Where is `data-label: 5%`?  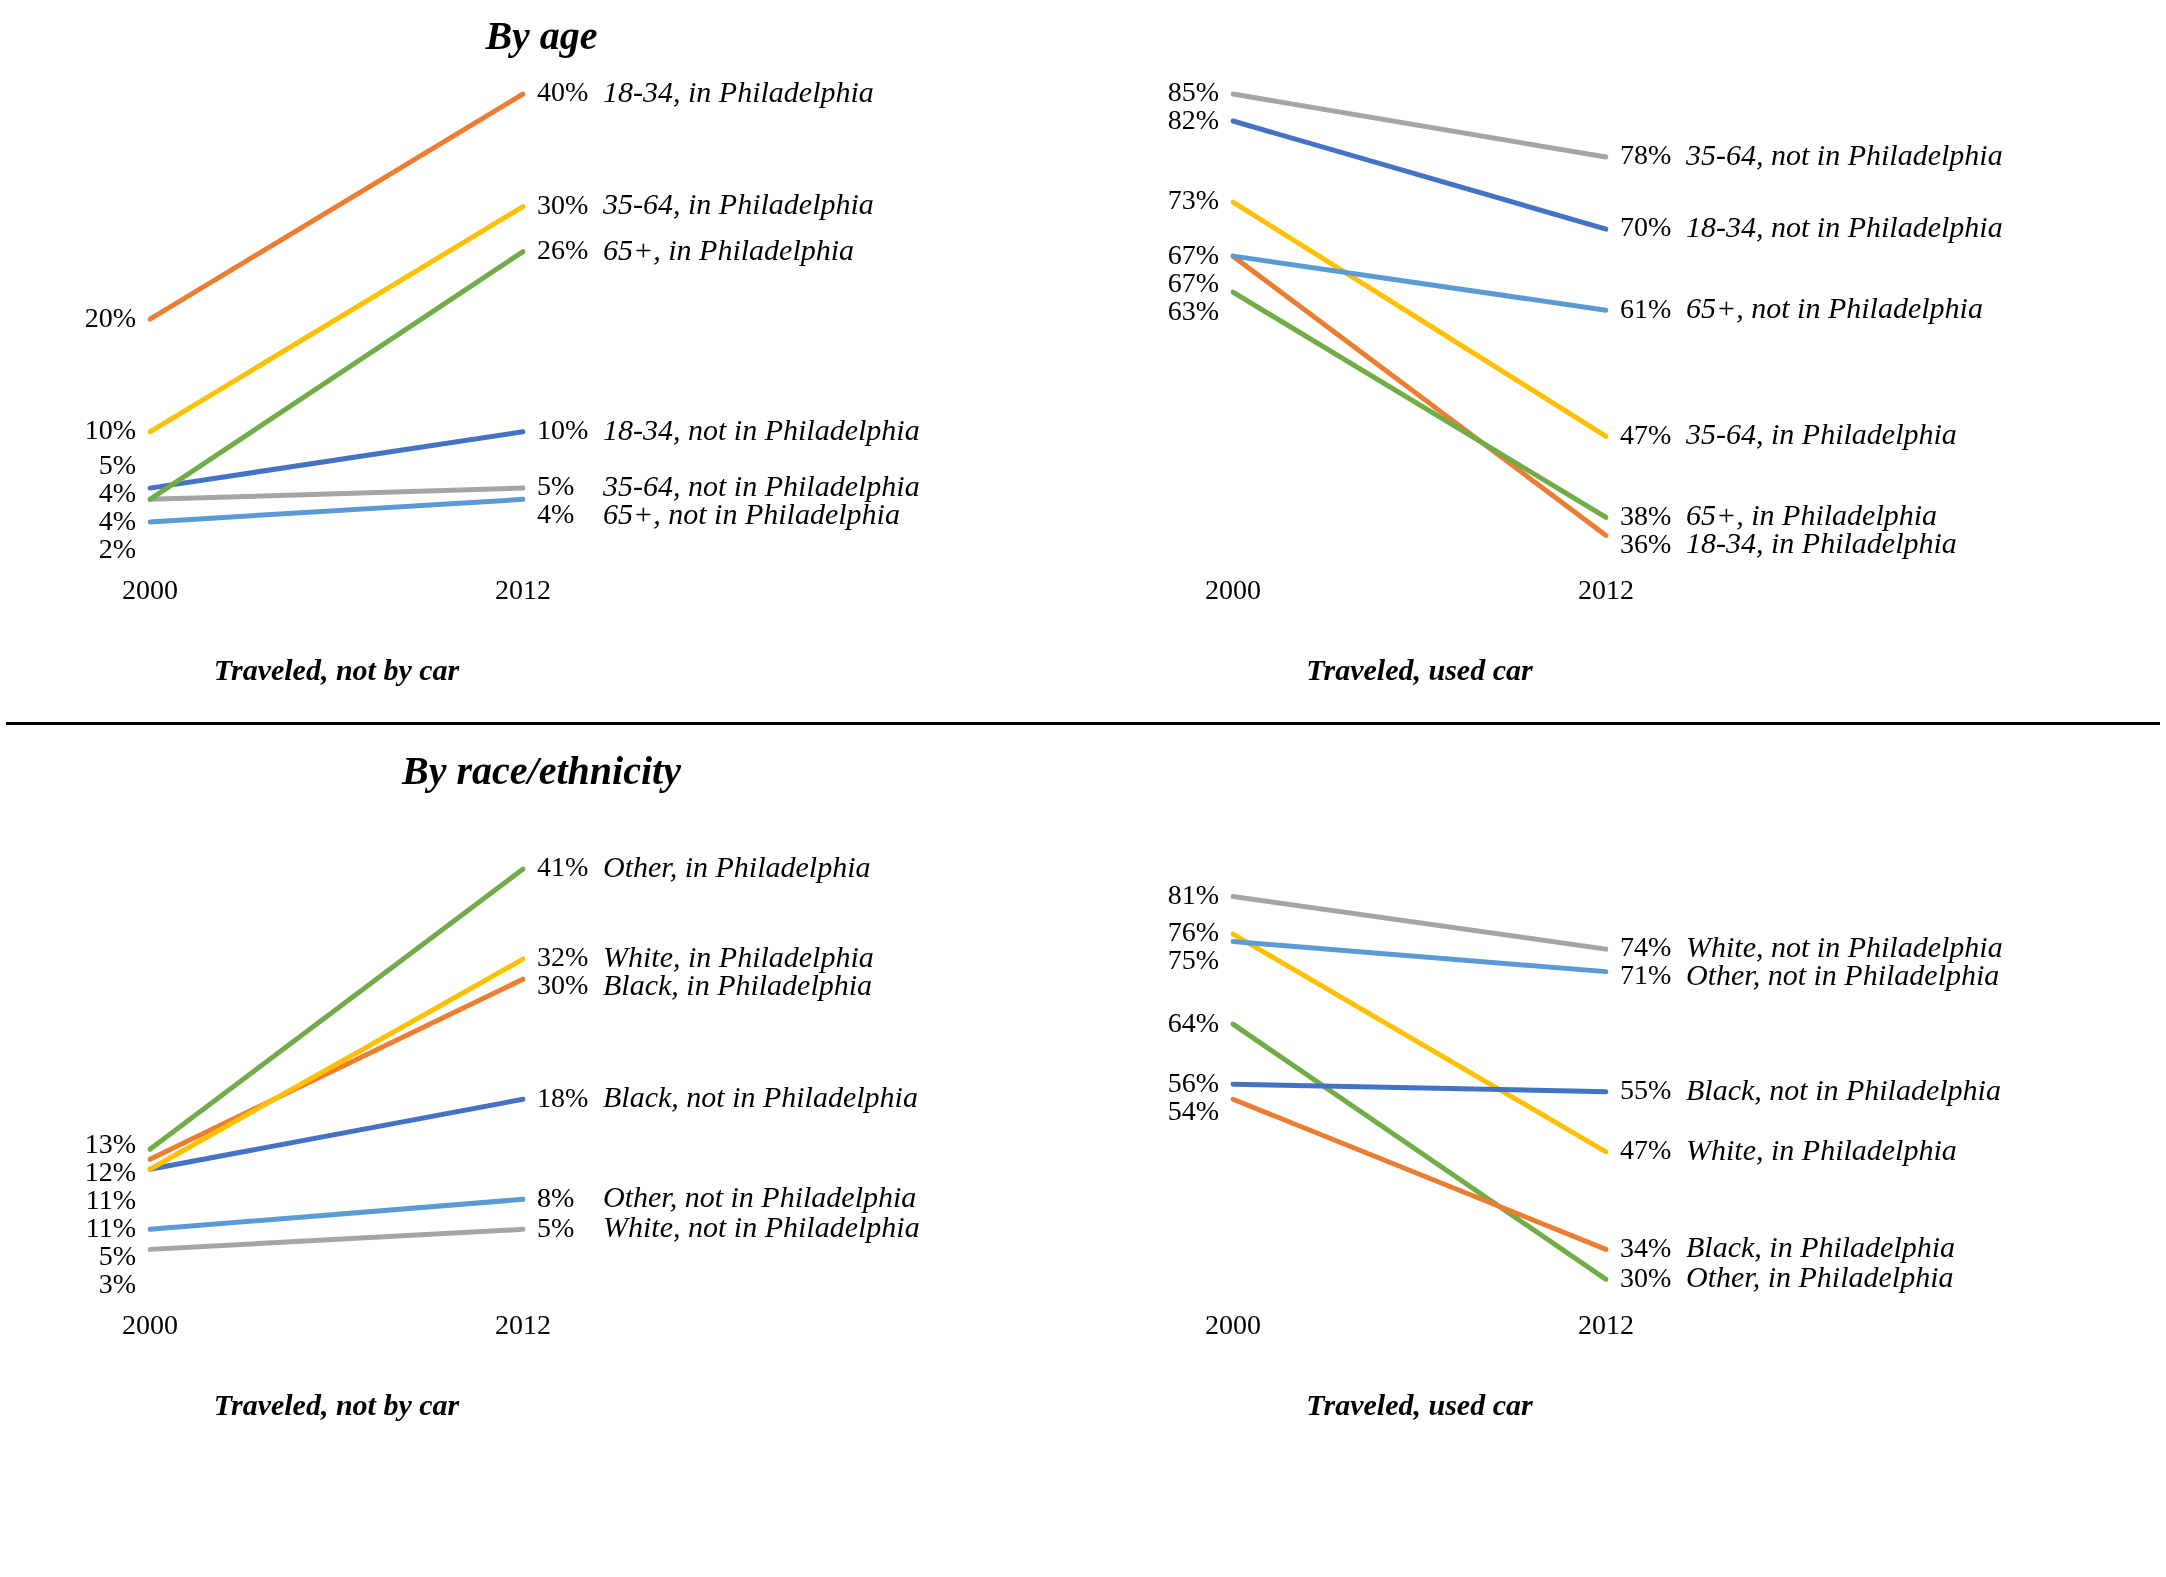 data-label: 5% is located at coordinates (556, 1227).